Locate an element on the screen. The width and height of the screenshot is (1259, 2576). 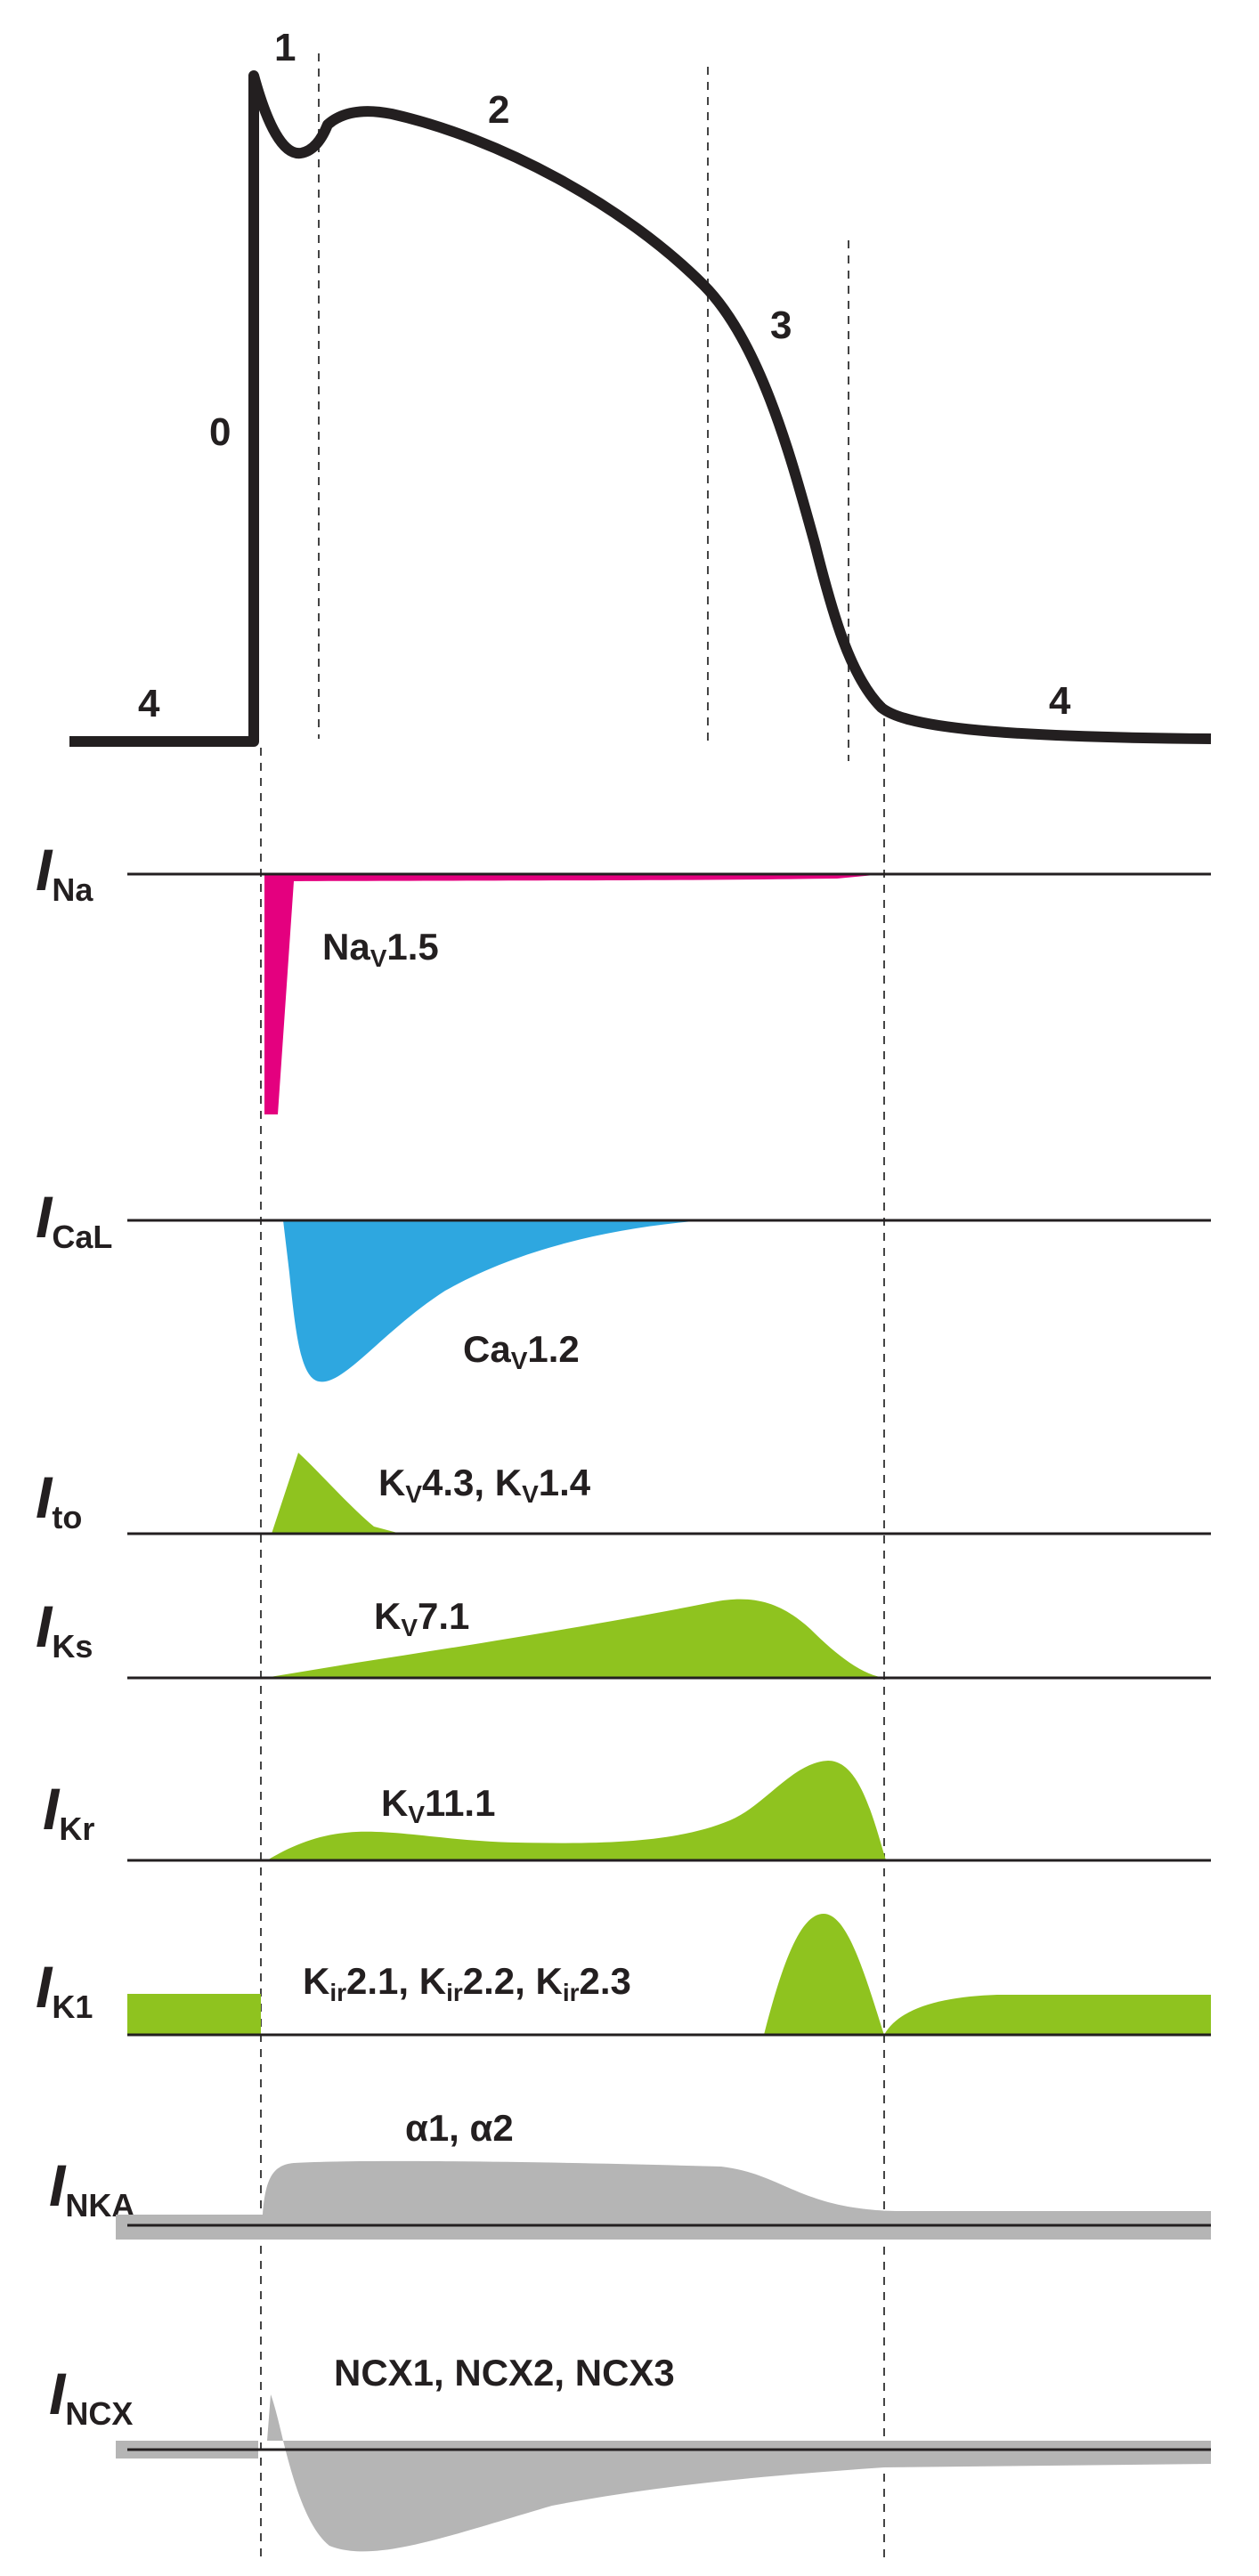
current-cal: ICaL CaV1.2 is located at coordinates (624, 1283).